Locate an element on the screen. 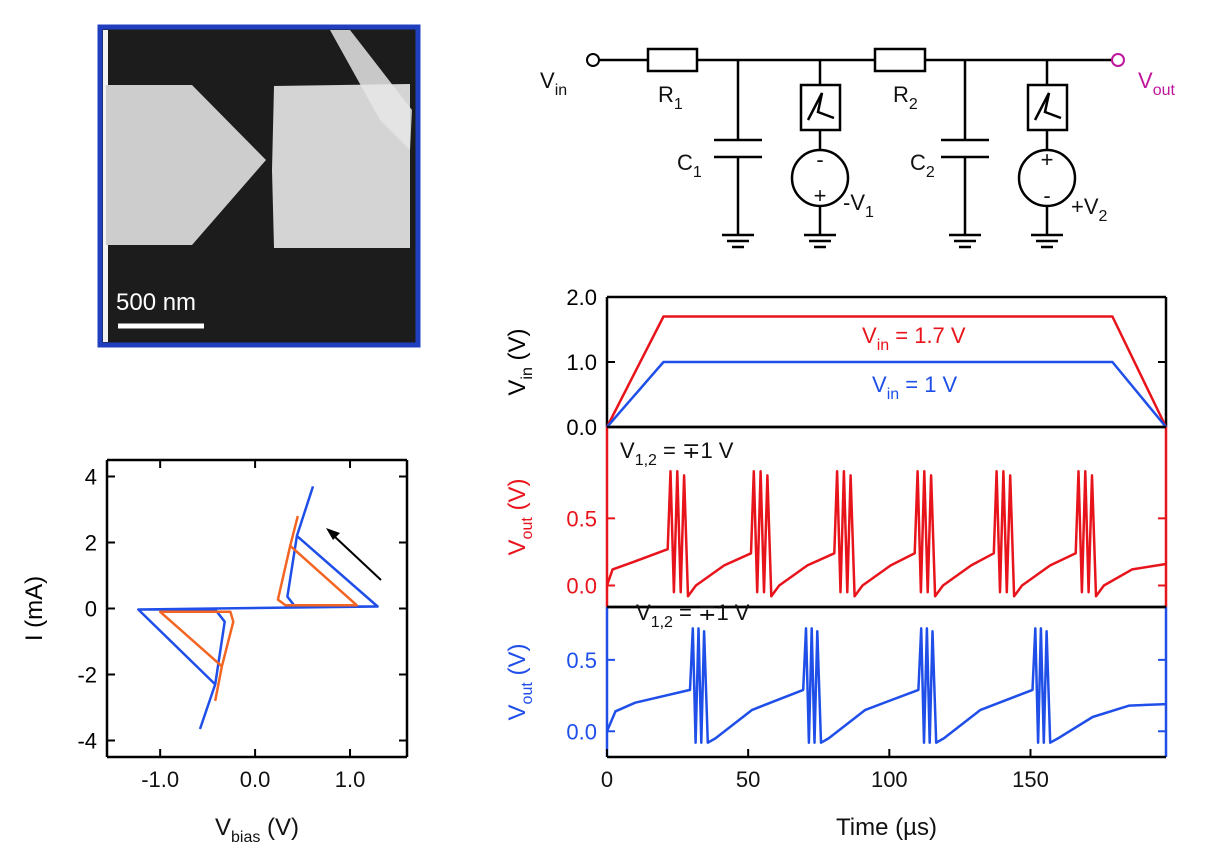 This screenshot has width=1212, height=864. x-tick-label: 1.0 is located at coordinates (350, 779).